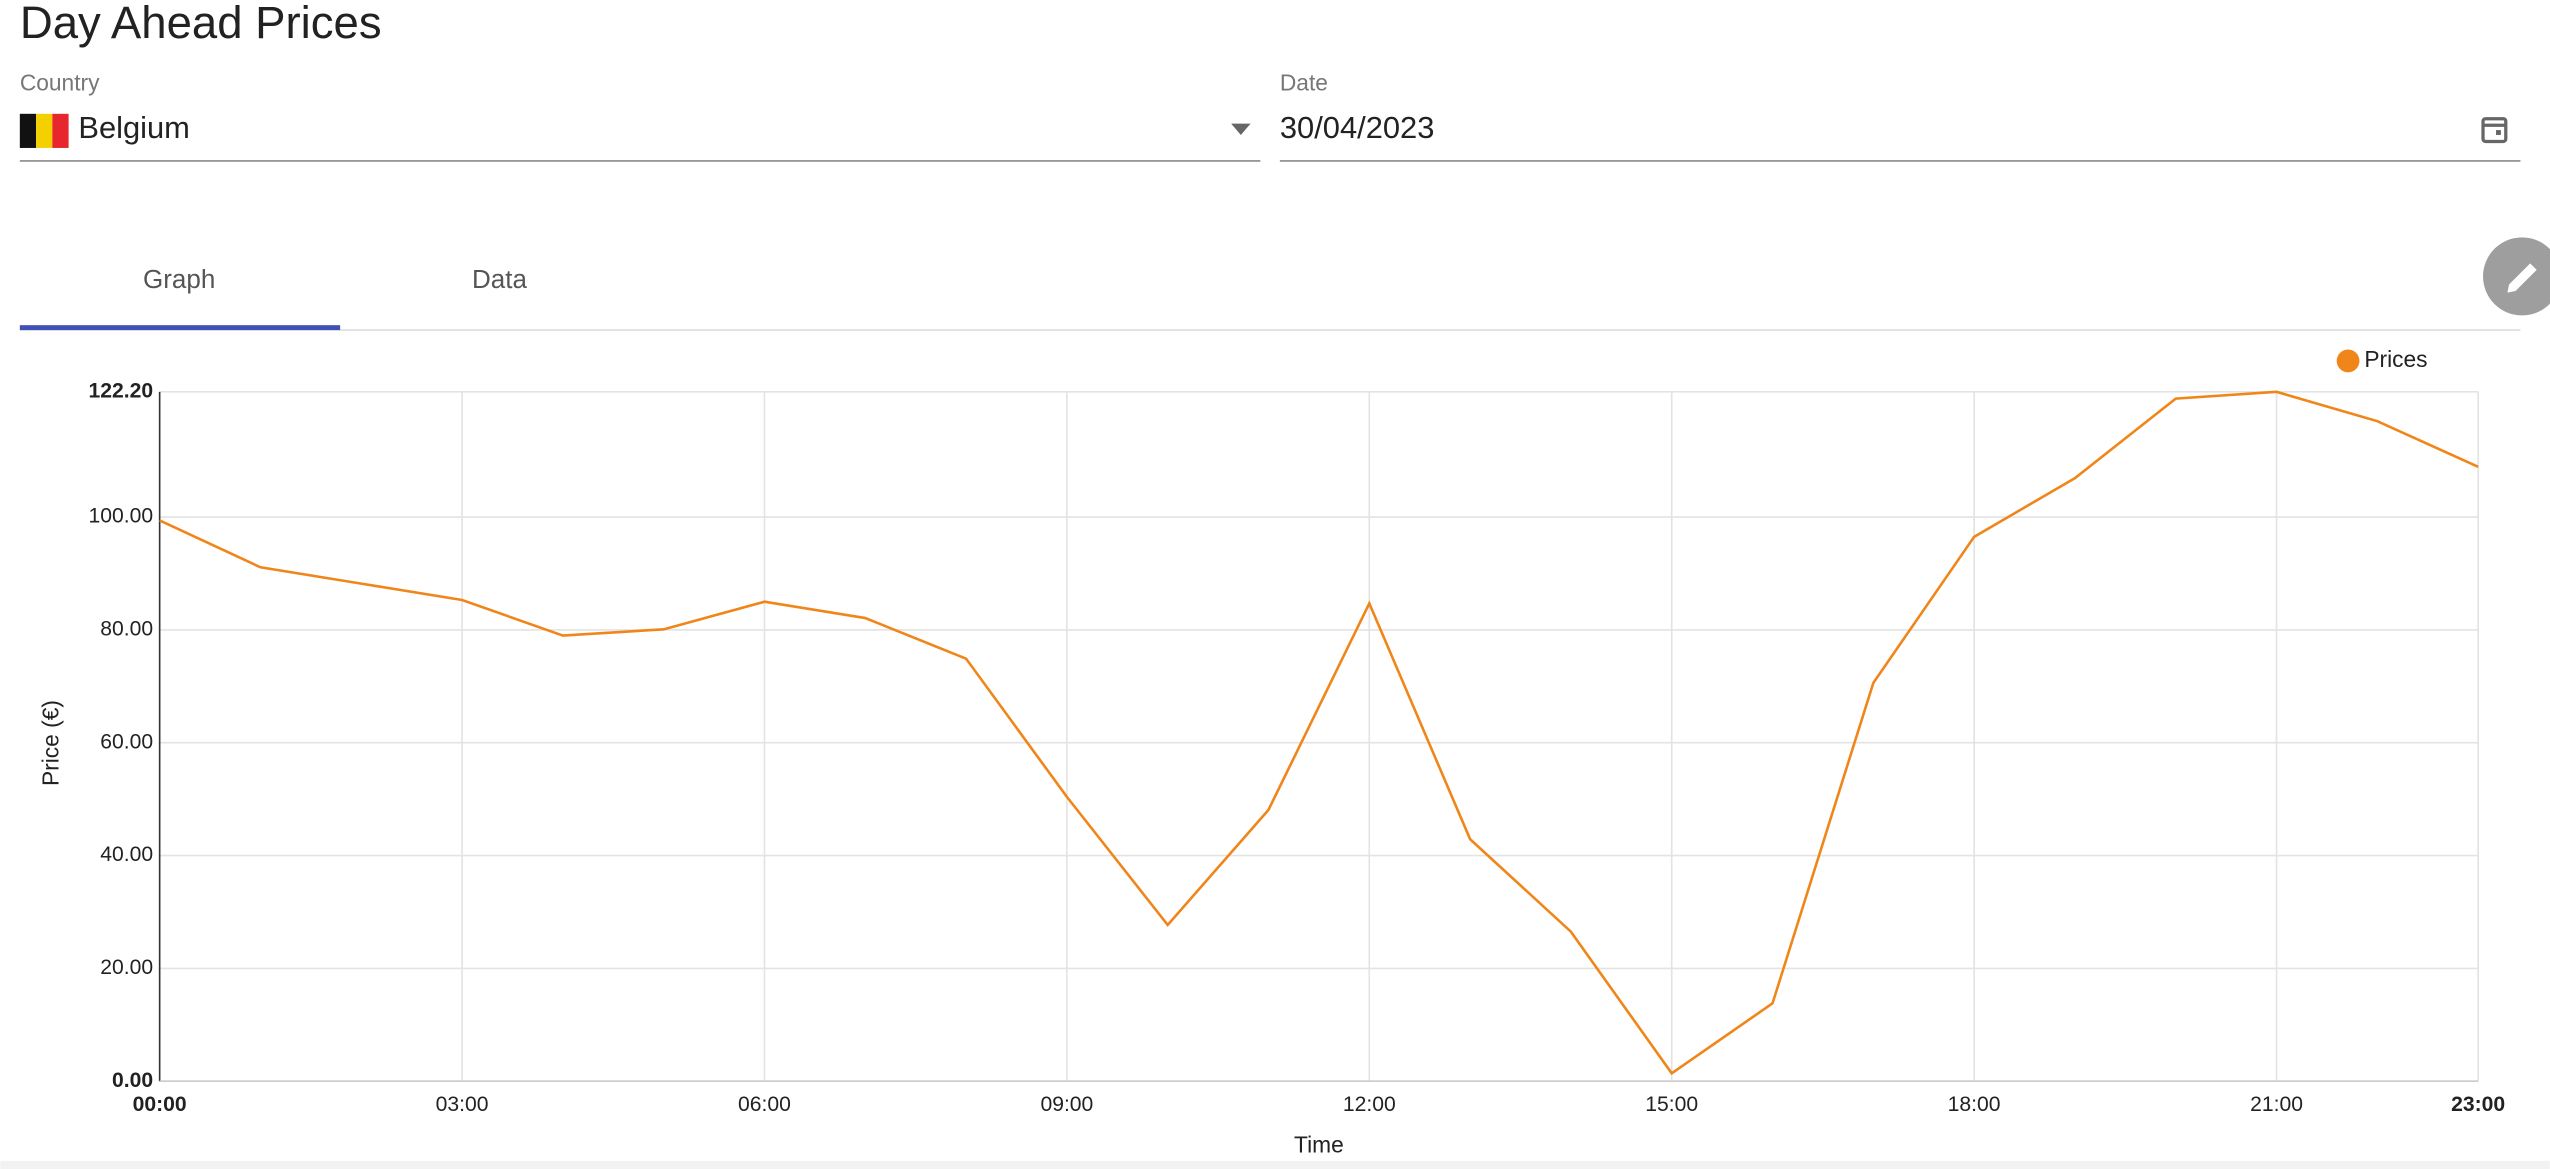 The height and width of the screenshot is (1169, 2550). Describe the element at coordinates (2516, 276) in the screenshot. I see `edit-button` at that location.